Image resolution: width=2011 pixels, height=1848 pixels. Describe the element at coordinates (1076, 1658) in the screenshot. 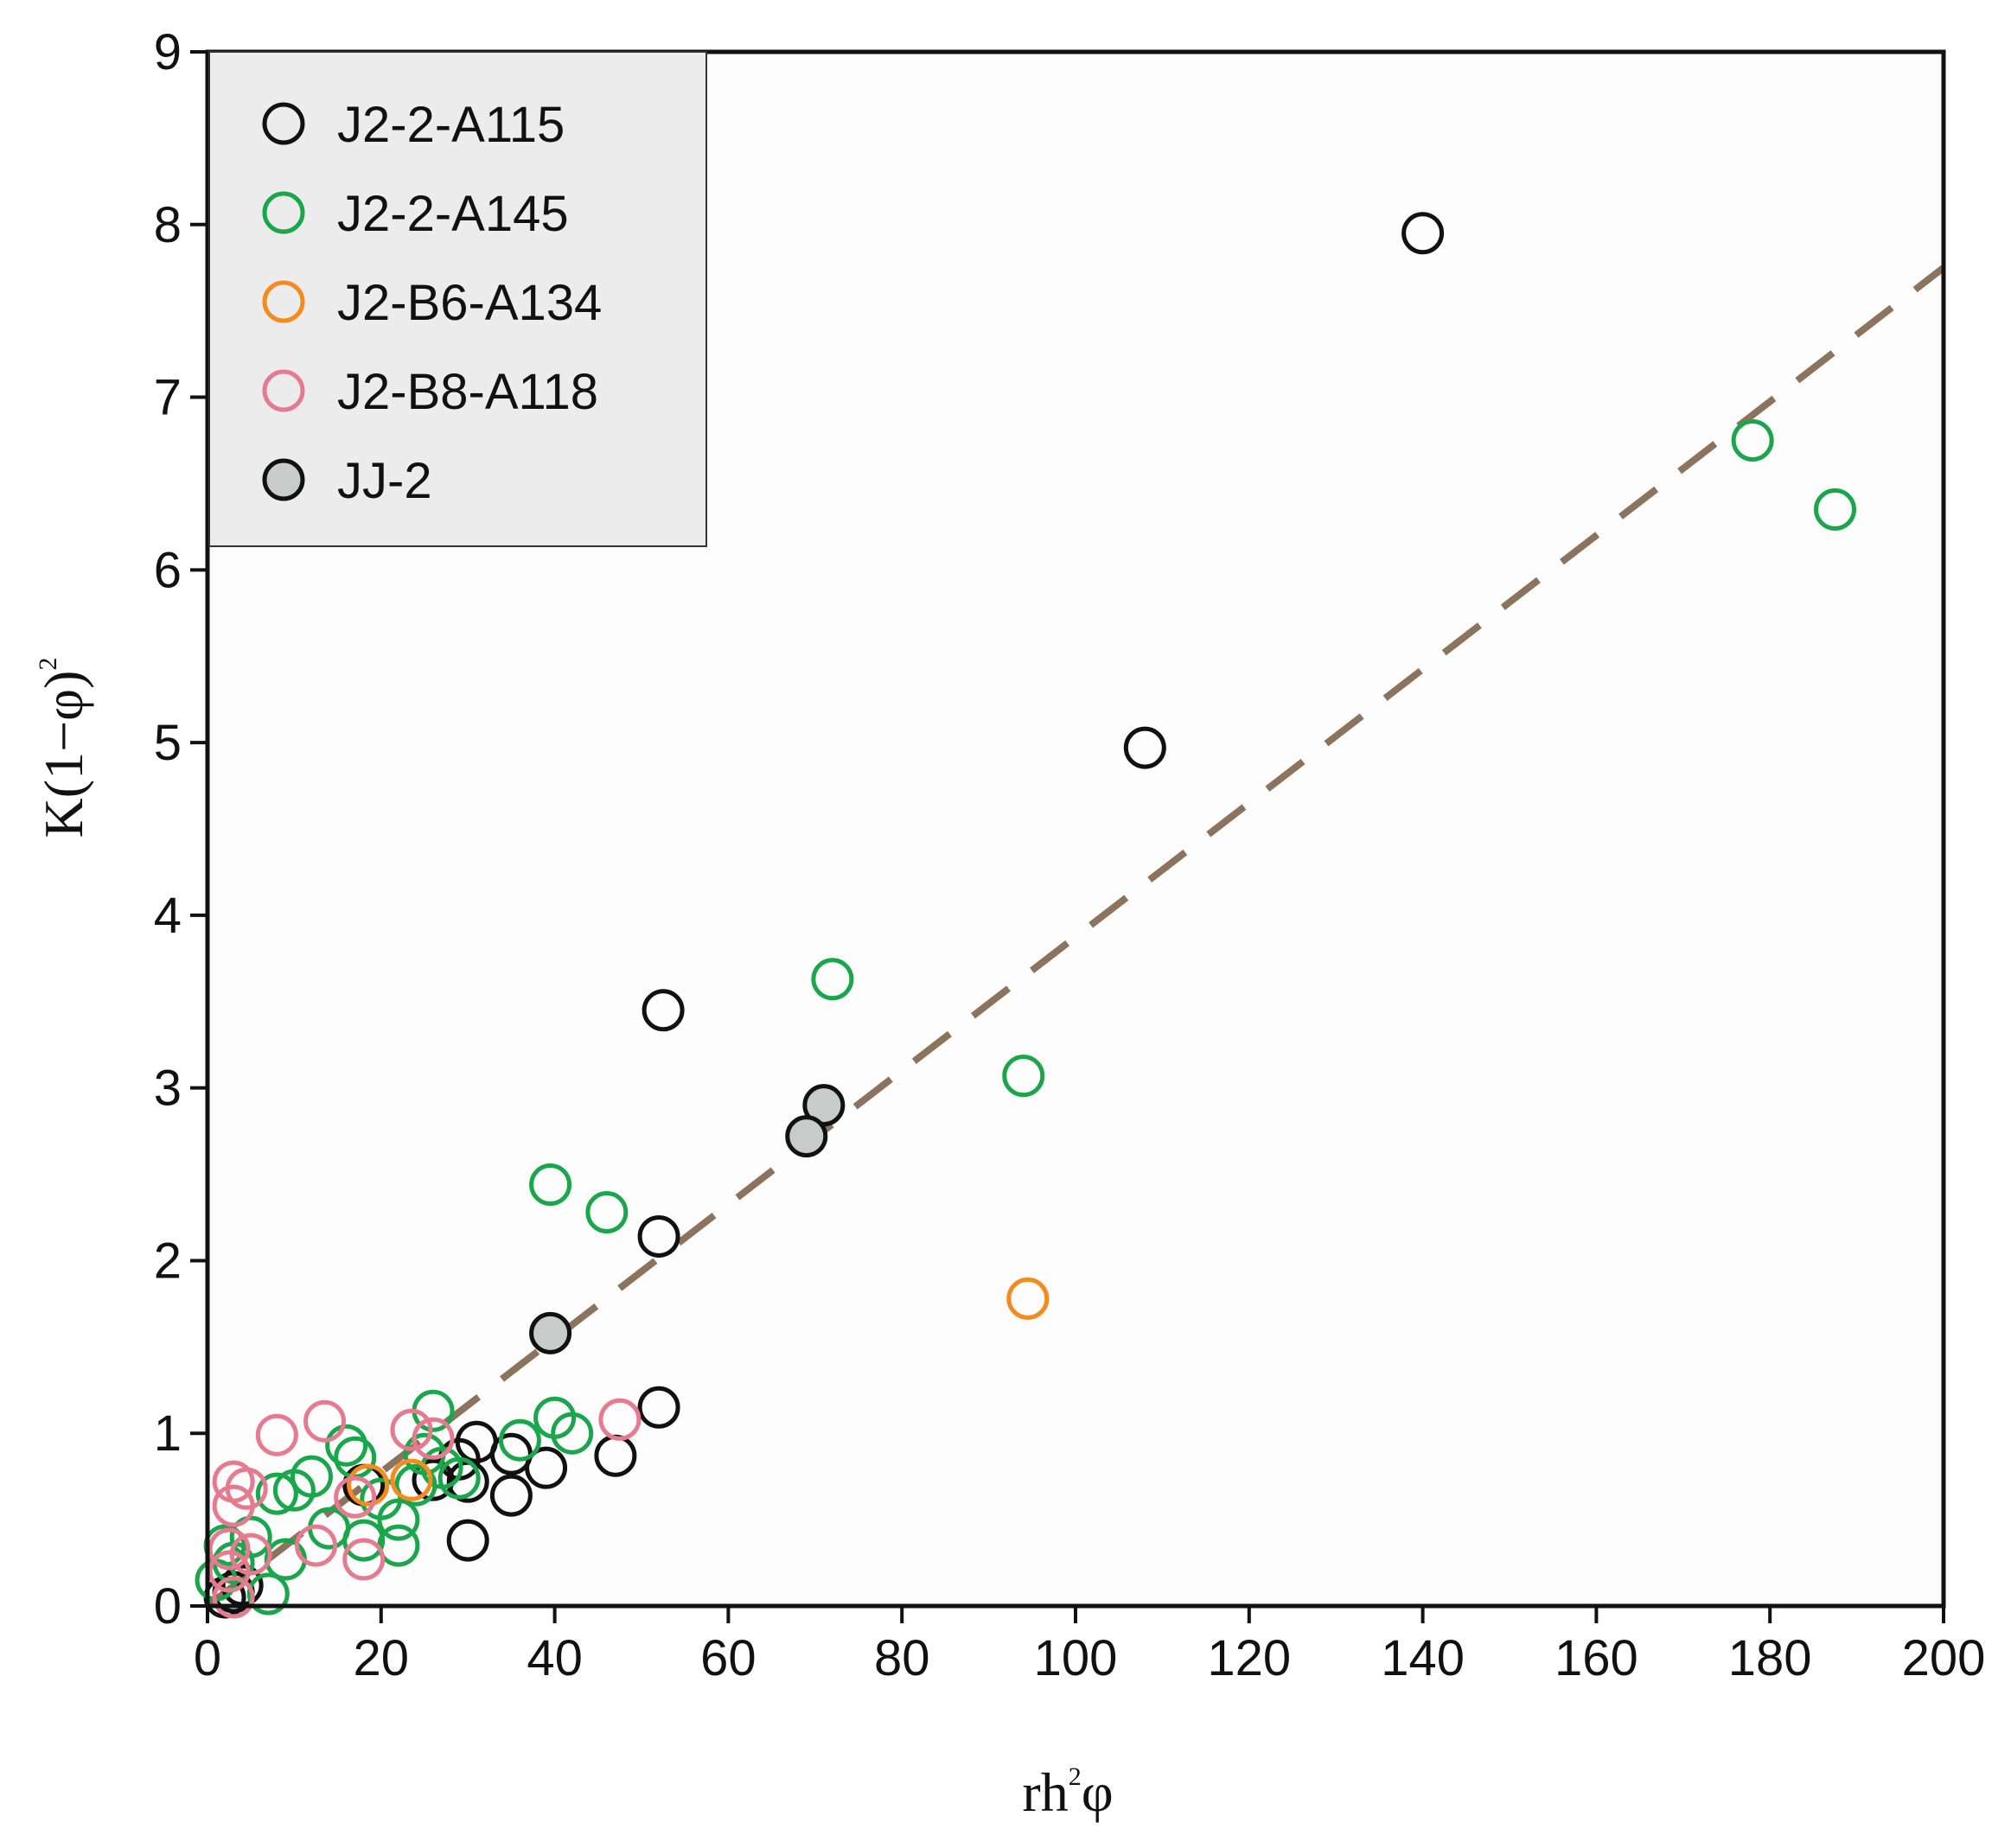

I see `x-tick-label: 100` at that location.